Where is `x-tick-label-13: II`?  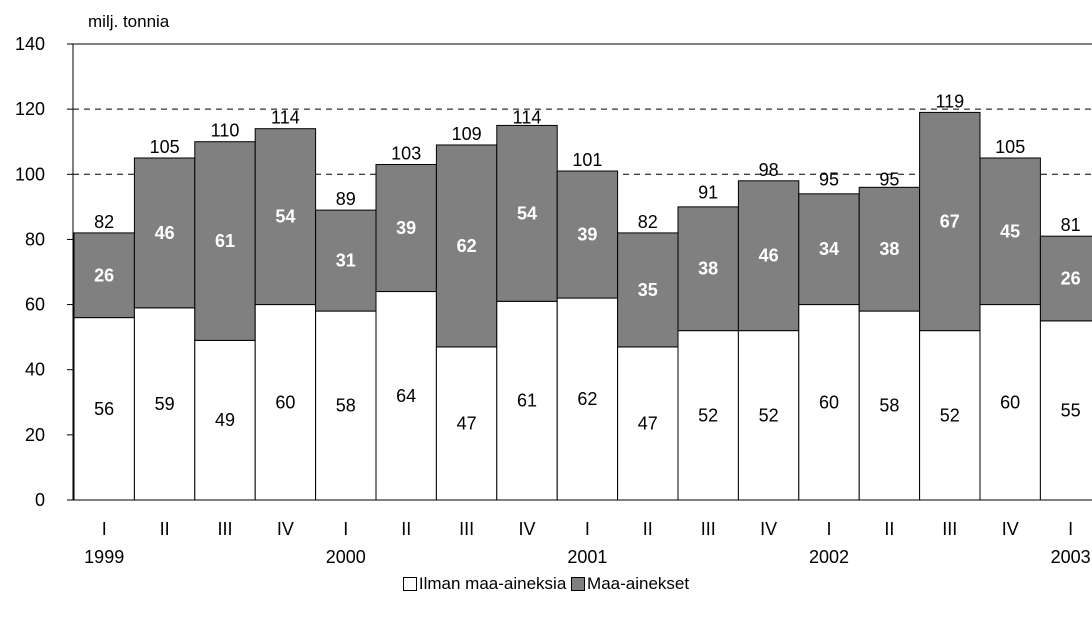 x-tick-label-13: II is located at coordinates (889, 529).